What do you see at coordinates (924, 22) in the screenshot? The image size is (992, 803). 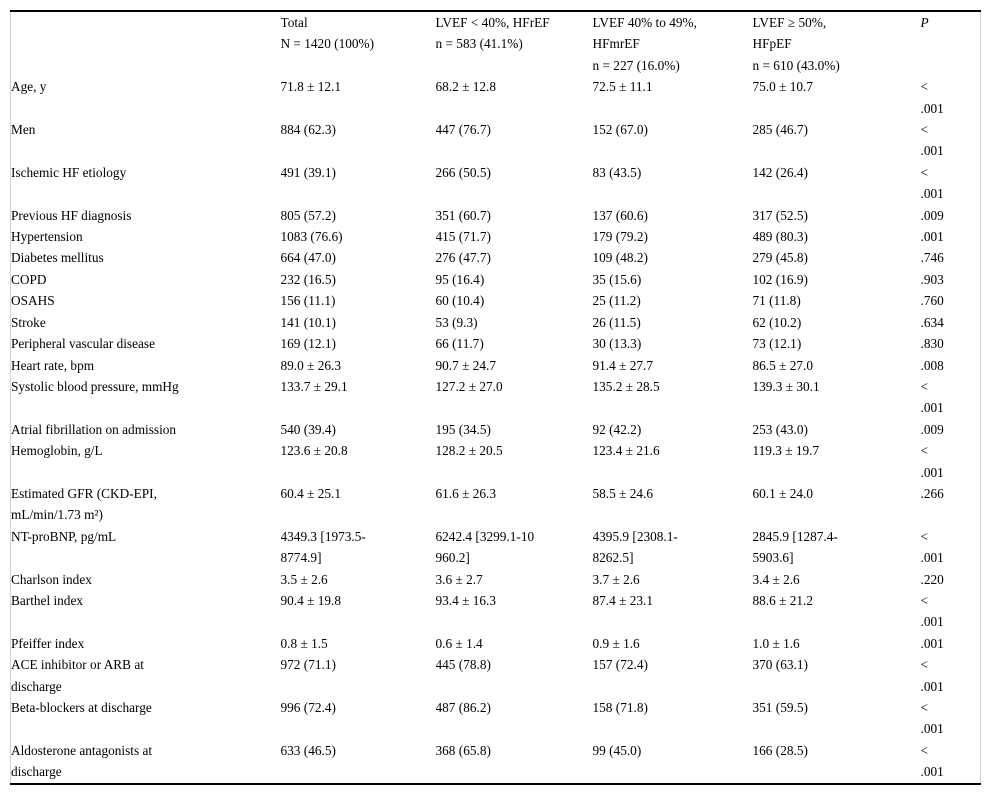 I see `column-header-p-value: P` at bounding box center [924, 22].